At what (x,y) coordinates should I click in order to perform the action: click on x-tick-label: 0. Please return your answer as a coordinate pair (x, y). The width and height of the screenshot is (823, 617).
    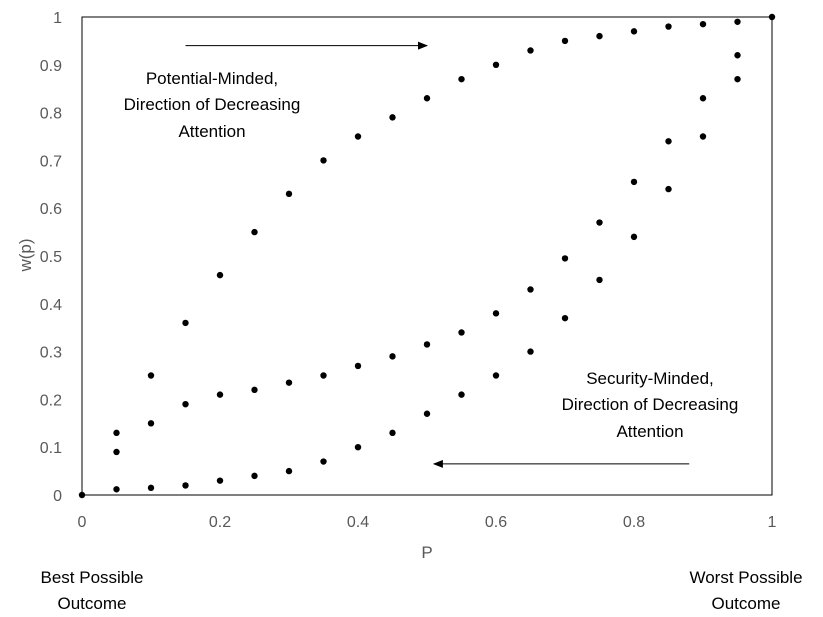
    Looking at the image, I should click on (82, 522).